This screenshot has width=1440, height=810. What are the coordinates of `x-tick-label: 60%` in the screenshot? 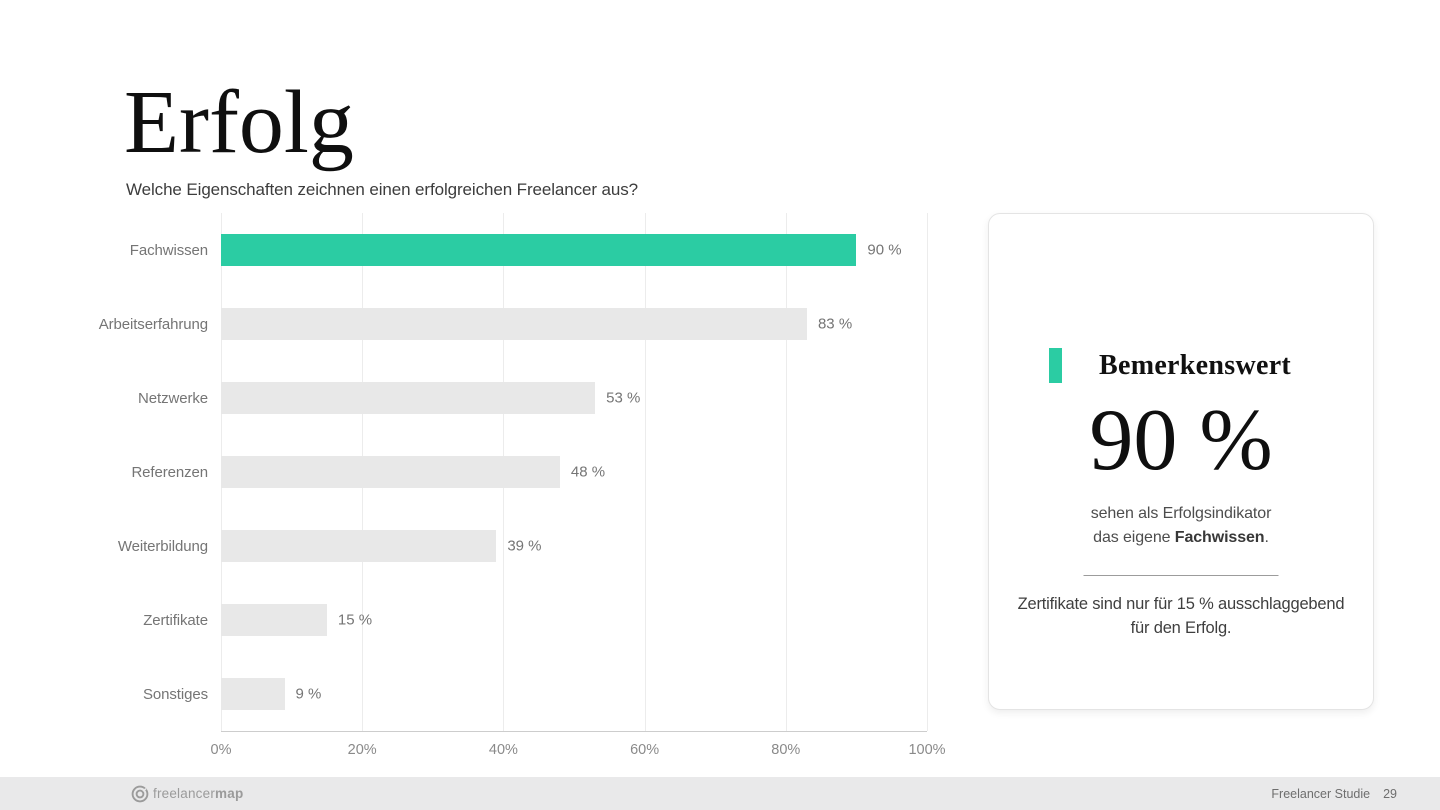 It's located at (645, 750).